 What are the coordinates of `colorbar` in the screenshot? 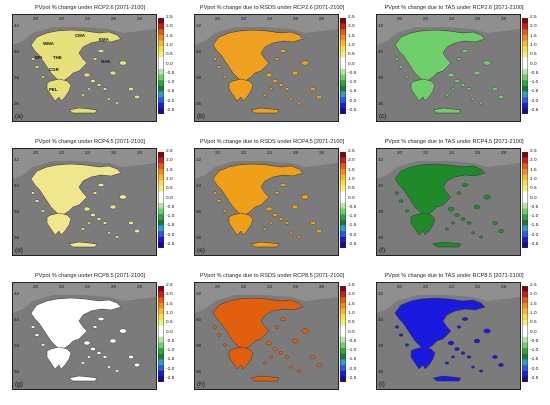 It's located at (161, 200).